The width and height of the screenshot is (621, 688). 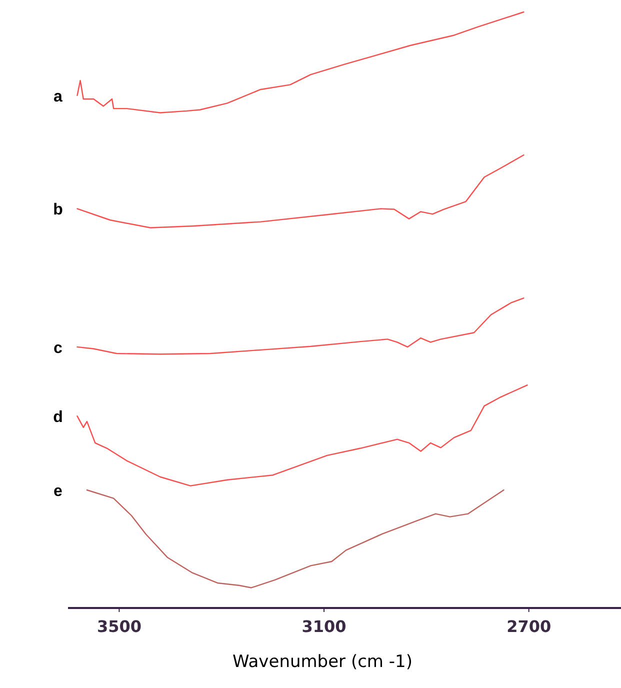 I want to click on series-label: d, so click(x=58, y=417).